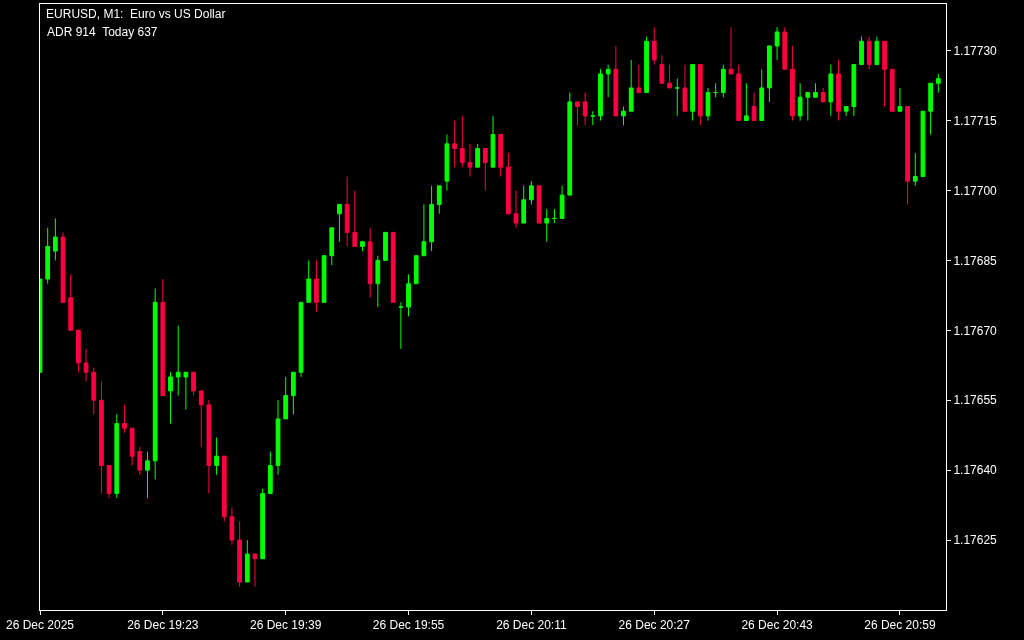 Image resolution: width=1024 pixels, height=640 pixels. I want to click on y-tick-label: 1.17670, so click(975, 330).